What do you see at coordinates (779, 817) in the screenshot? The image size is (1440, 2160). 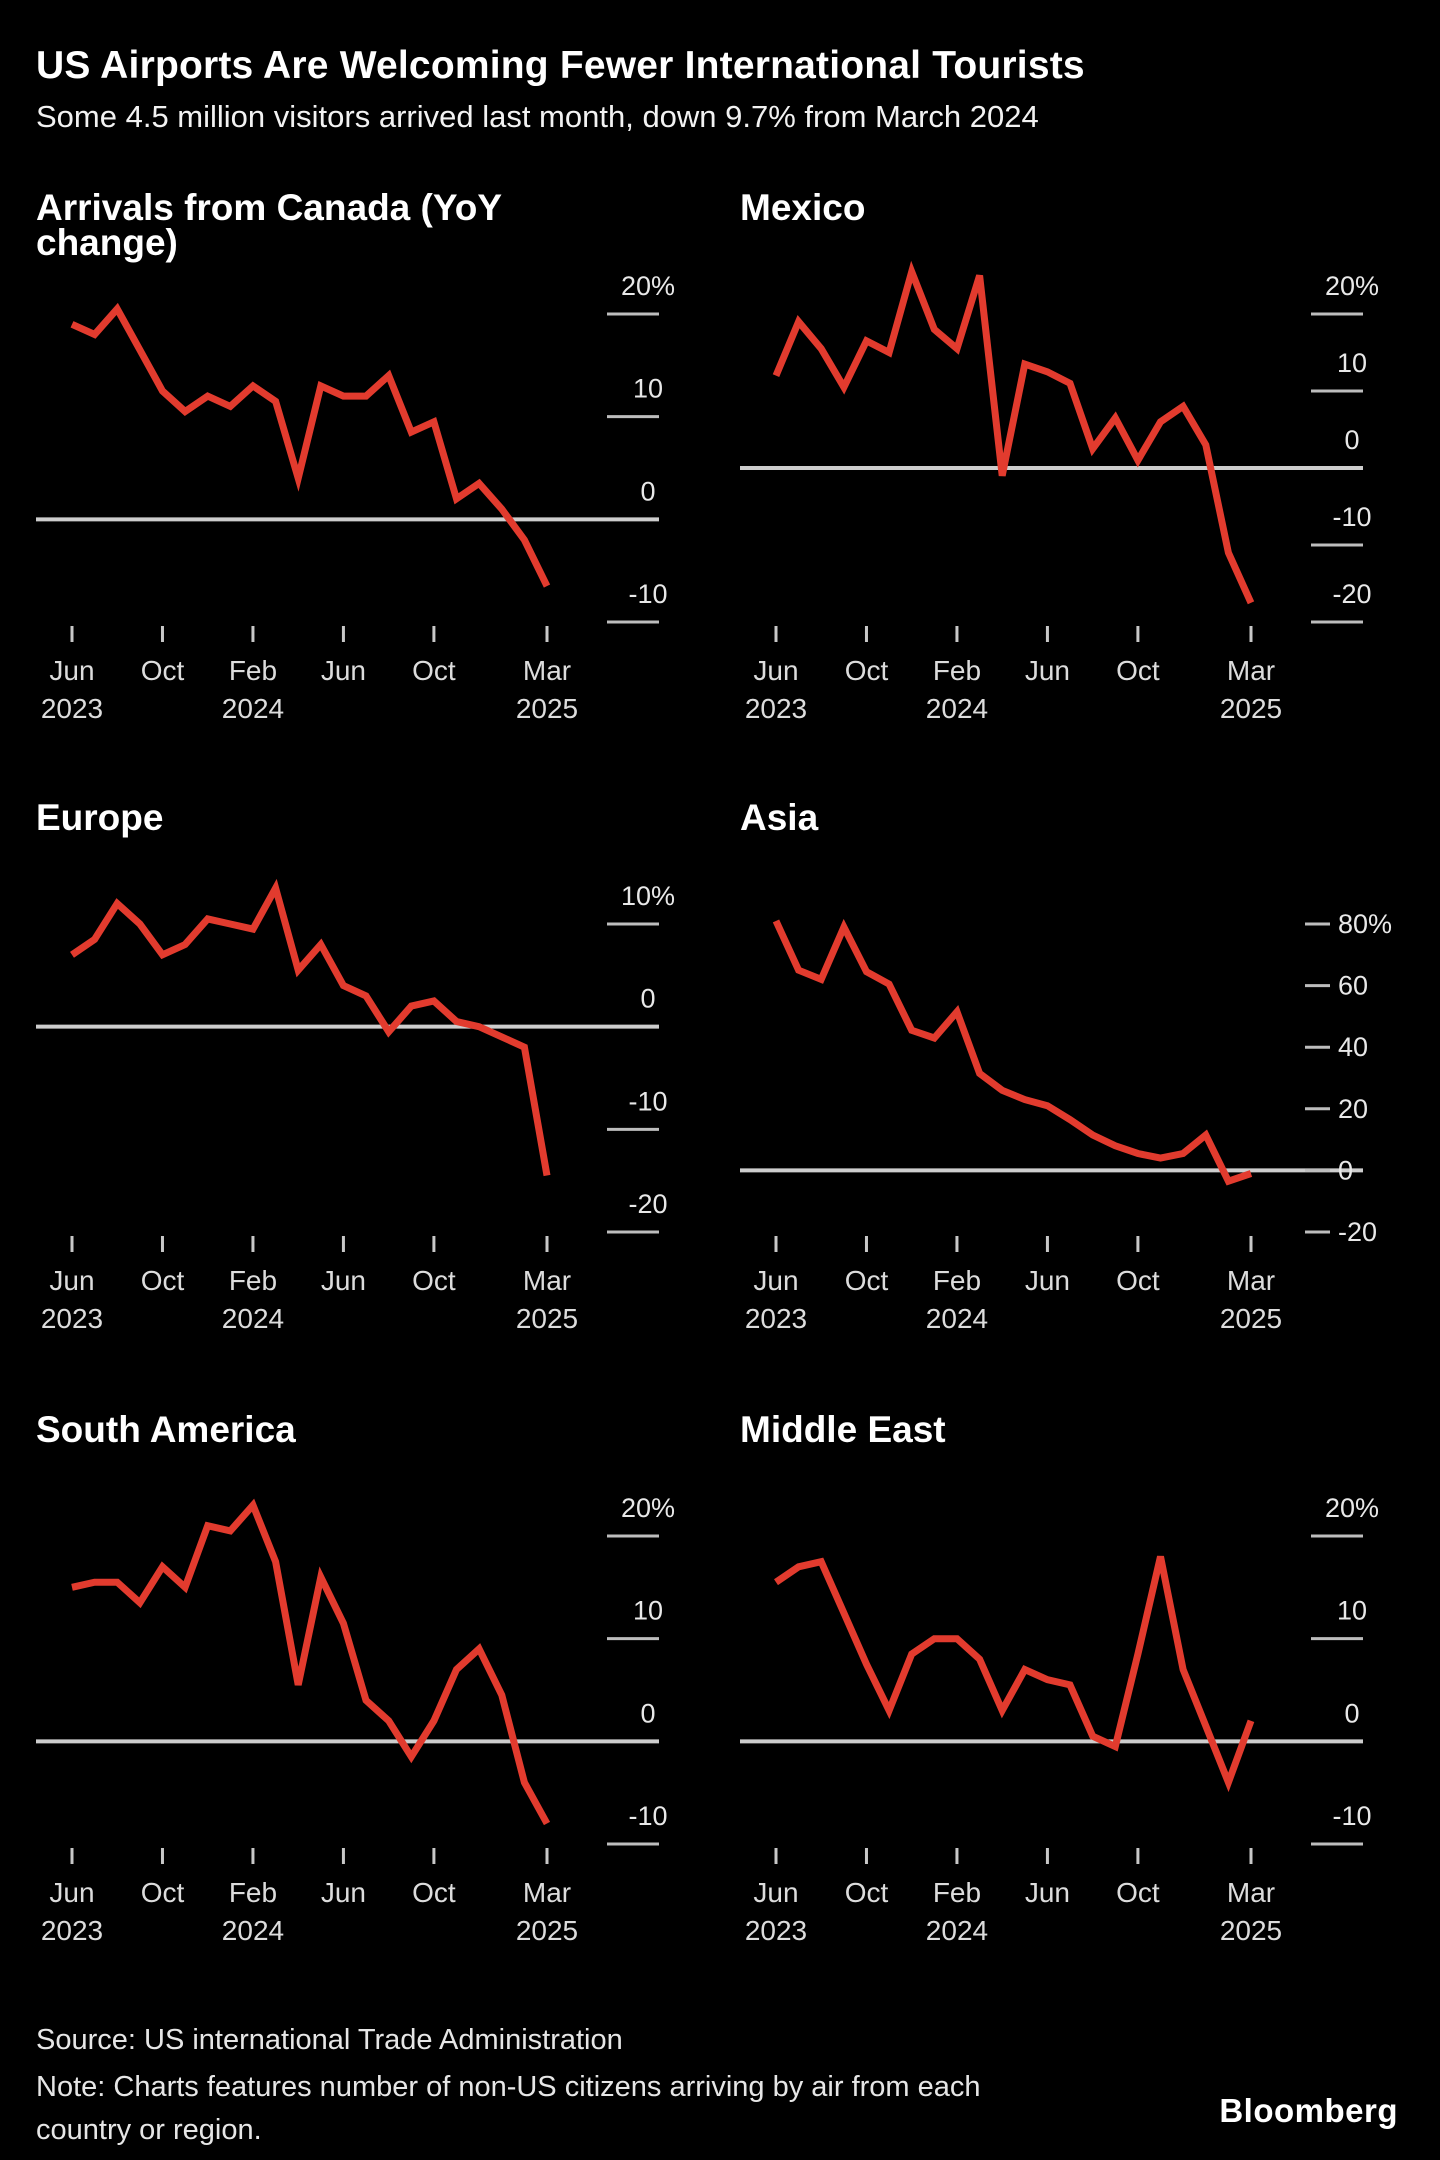 I see `chart-title-asia: Asia` at bounding box center [779, 817].